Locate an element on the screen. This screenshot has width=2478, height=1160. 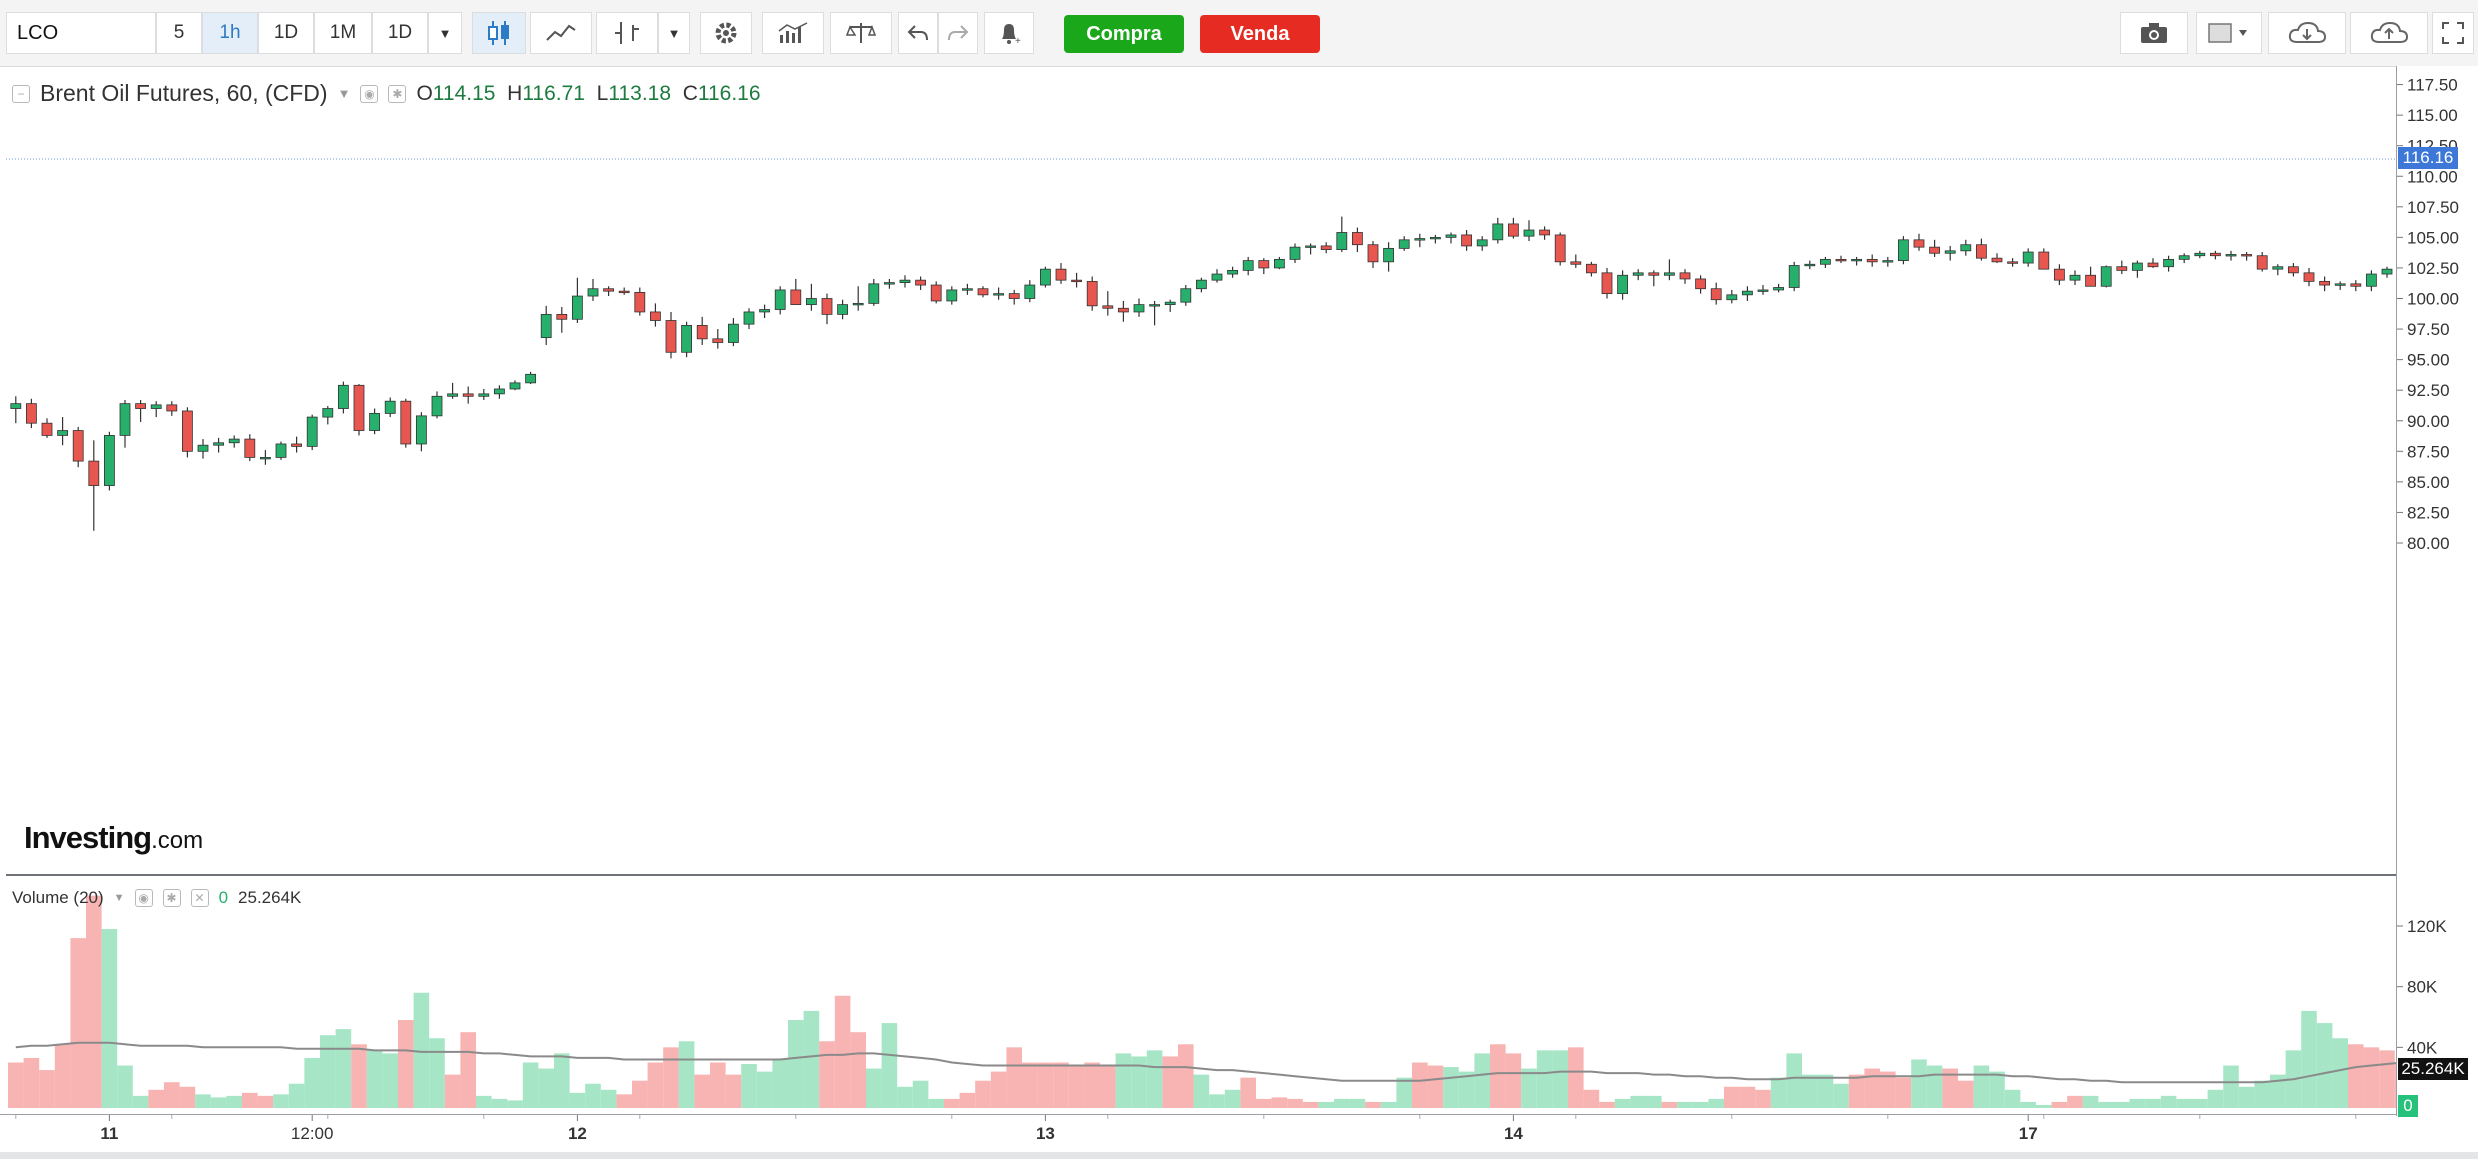
indicators-icon is located at coordinates (793, 33).